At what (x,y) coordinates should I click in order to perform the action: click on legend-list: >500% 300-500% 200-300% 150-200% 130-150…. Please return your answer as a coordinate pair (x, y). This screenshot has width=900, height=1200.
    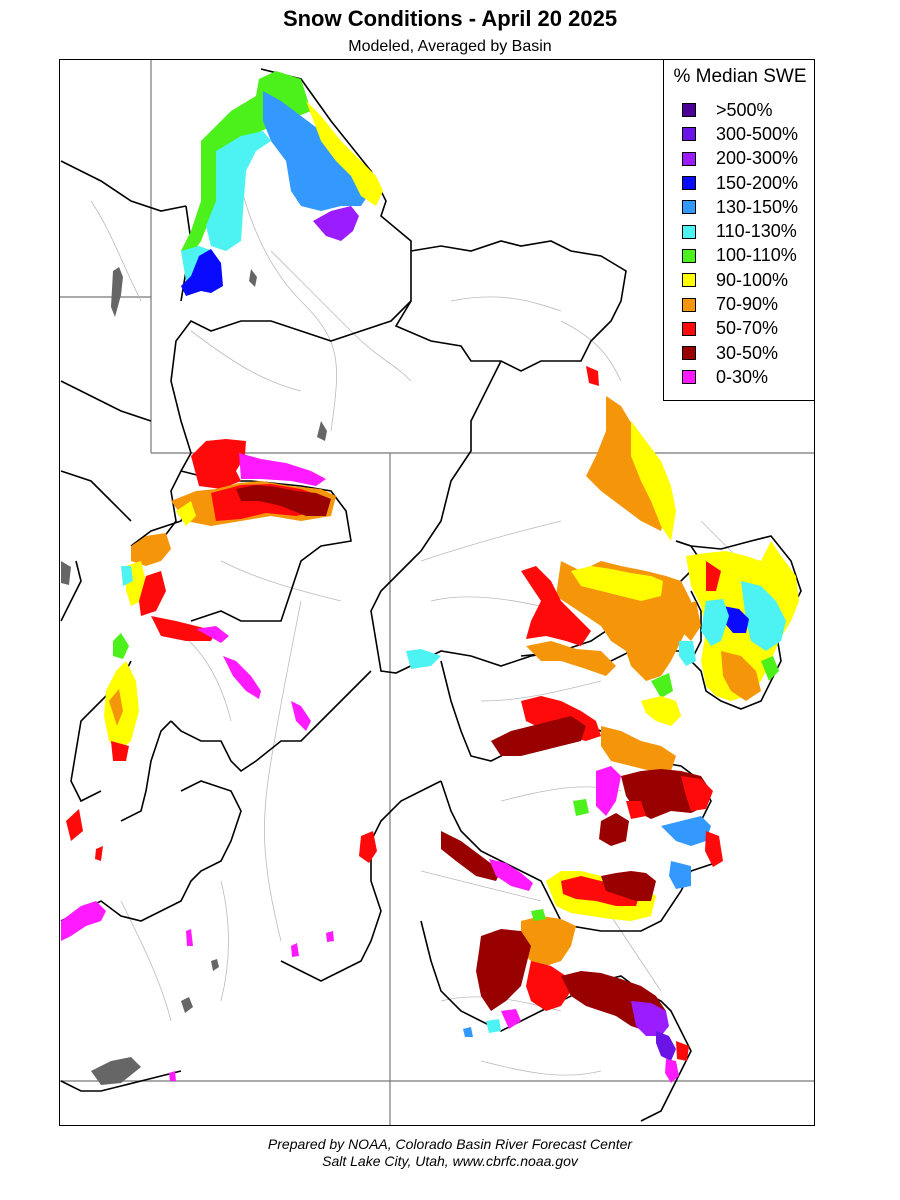
    Looking at the image, I should click on (740, 244).